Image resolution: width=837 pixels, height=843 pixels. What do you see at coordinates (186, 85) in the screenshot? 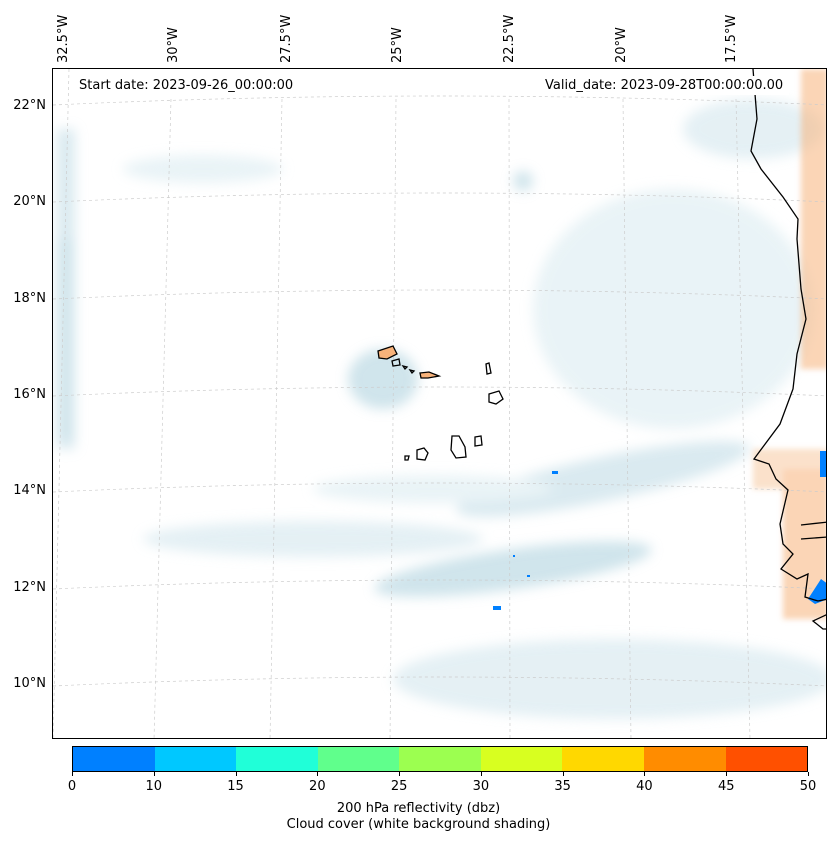
I see `start-date-label: Start date: 2023-09-26_00:00:00` at bounding box center [186, 85].